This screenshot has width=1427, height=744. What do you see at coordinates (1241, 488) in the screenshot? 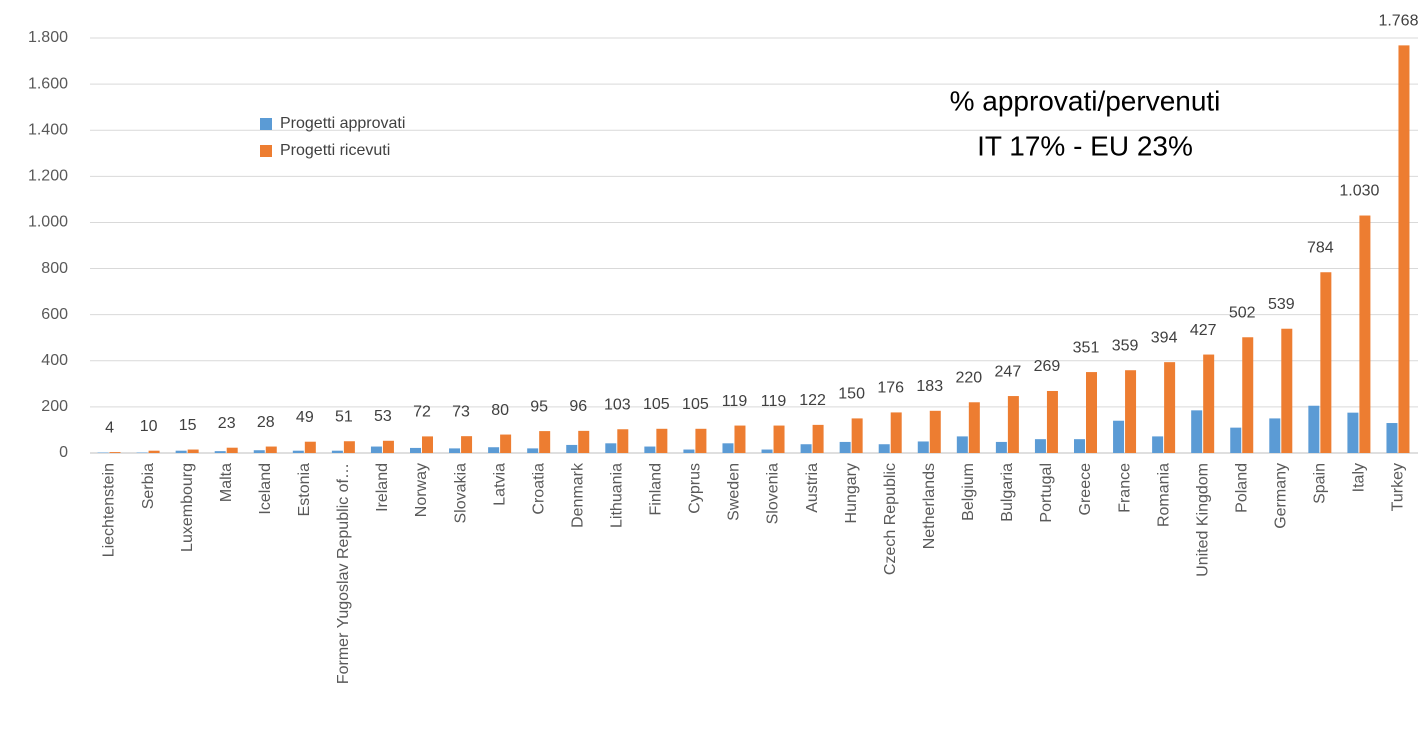
I see `x-tick-label: Poland` at bounding box center [1241, 488].